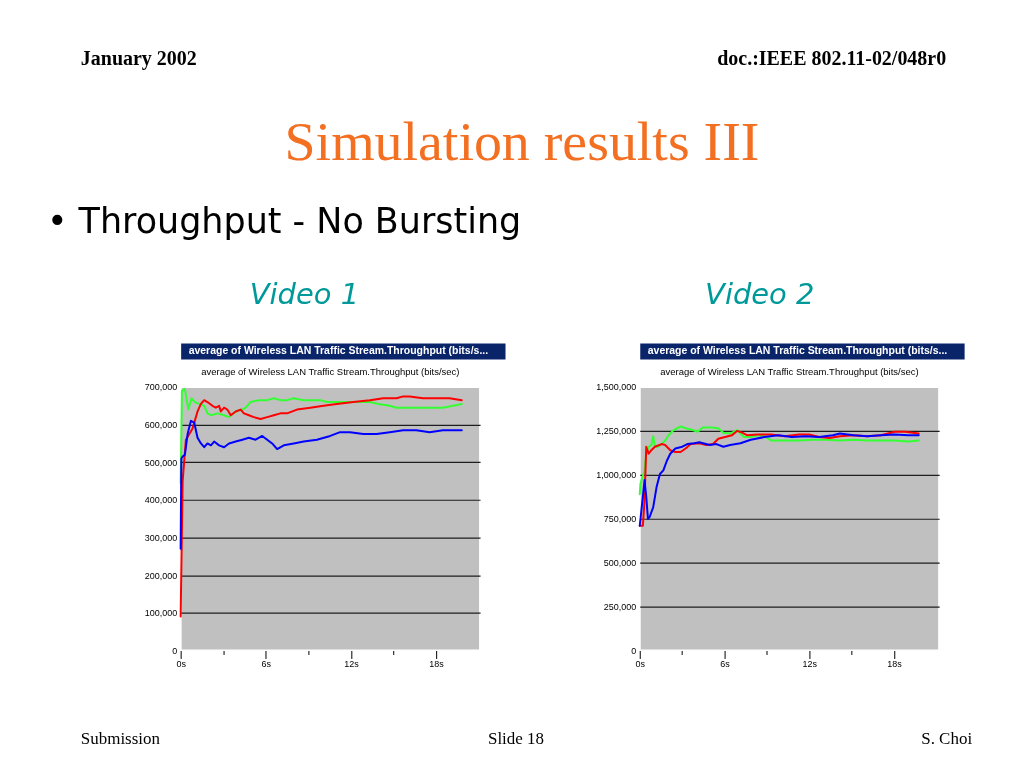 This screenshot has height=768, width=1024. I want to click on text: • Throughput - No Bursting, so click(284, 221).